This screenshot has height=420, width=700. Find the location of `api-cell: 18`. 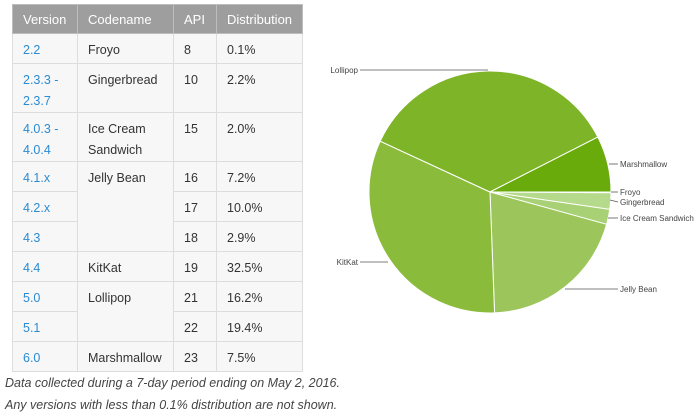

api-cell: 18 is located at coordinates (195, 236).